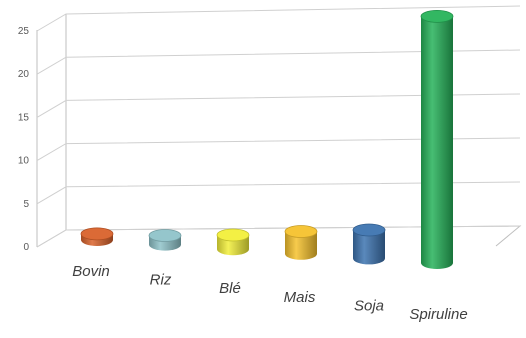 The width and height of the screenshot is (526, 338). Describe the element at coordinates (26, 247) in the screenshot. I see `y-tick-label: 0` at that location.